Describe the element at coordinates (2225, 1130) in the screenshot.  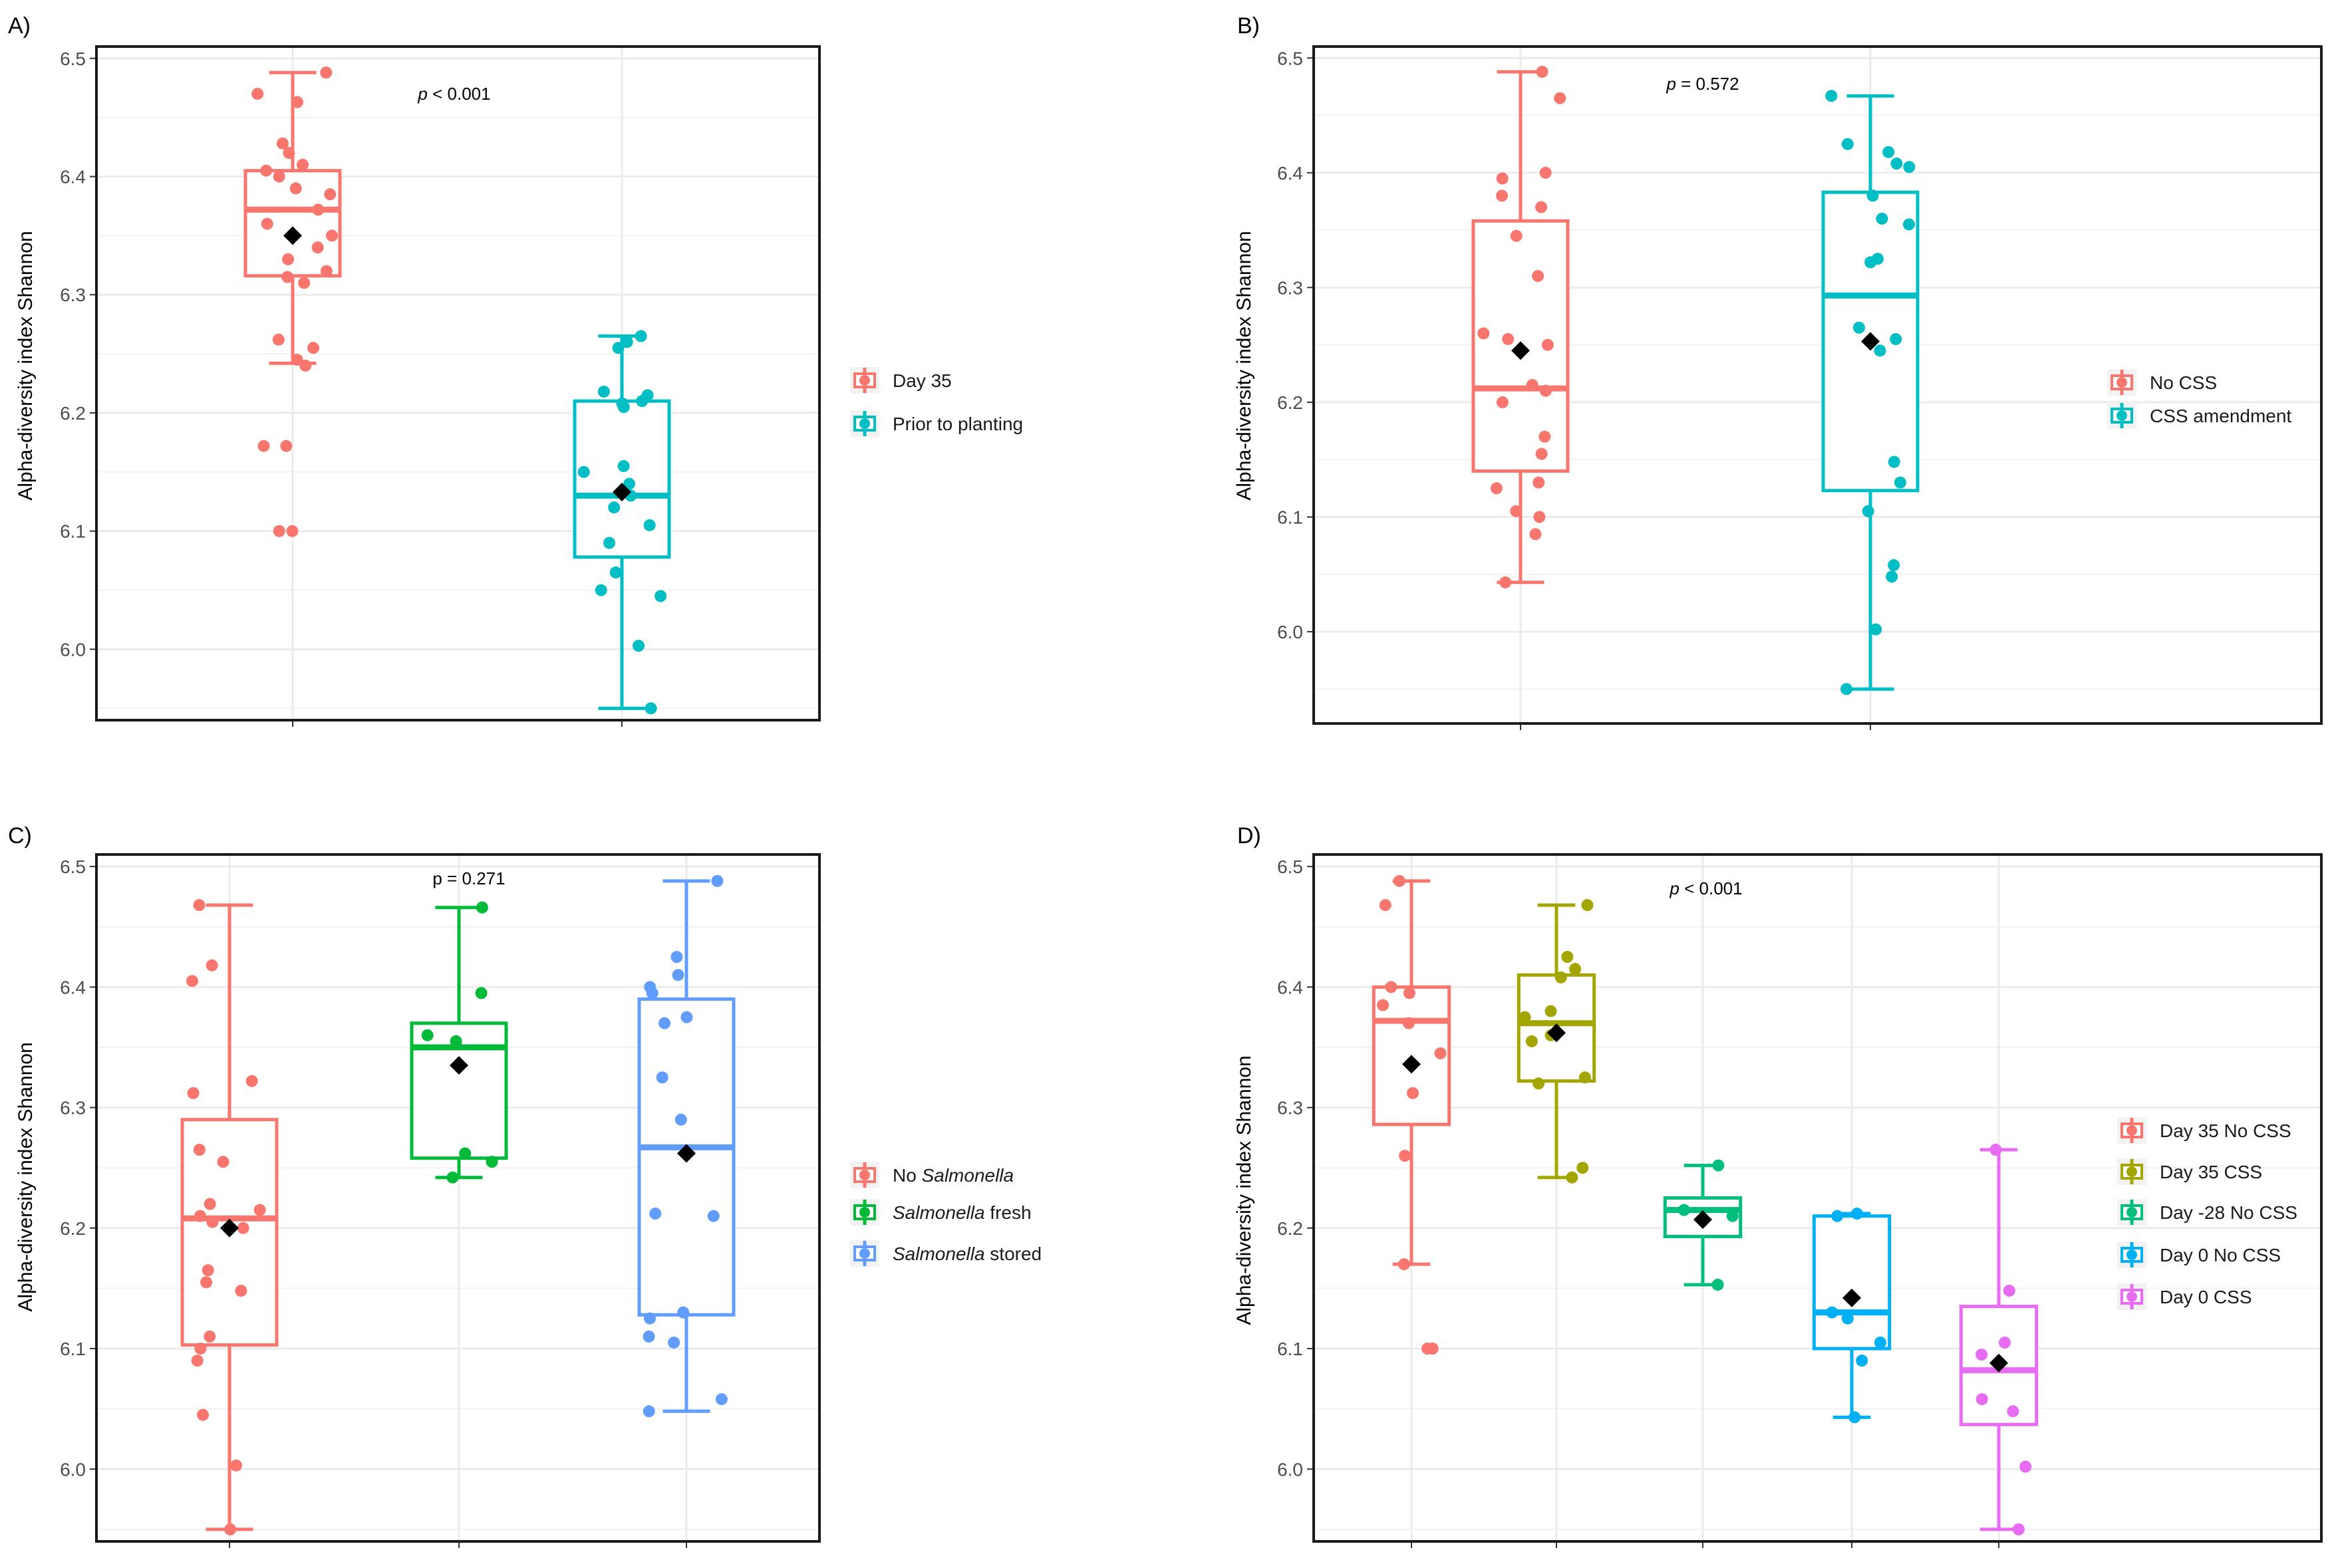
I see `legend-label: Day 35 No CSS` at that location.